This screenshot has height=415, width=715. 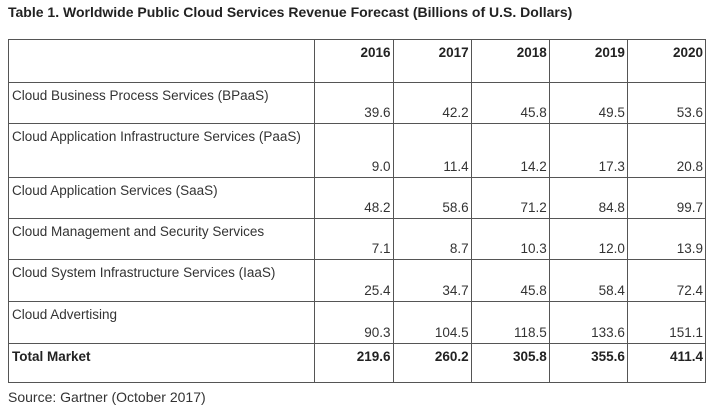 What do you see at coordinates (161, 103) in the screenshot?
I see `row-label: Cloud Business Process Services (BPaaS)` at bounding box center [161, 103].